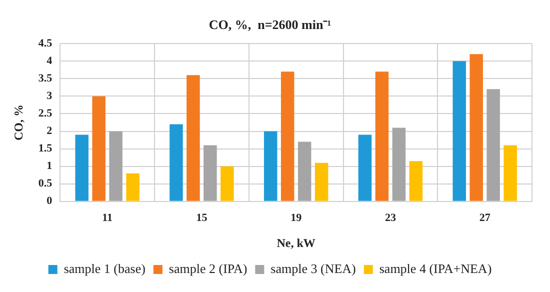 The image size is (550, 292). Describe the element at coordinates (49, 201) in the screenshot. I see `y-tick-label: 0` at that location.